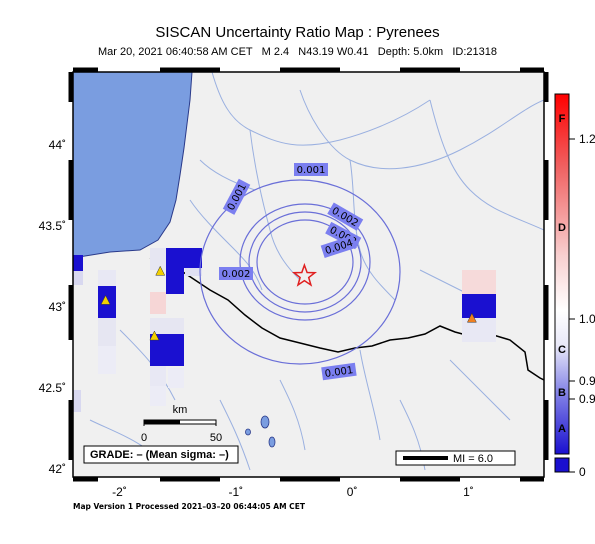 The height and width of the screenshot is (544, 595). I want to click on grade-text: GRADE: – (Mean sigma: –), so click(159, 455).